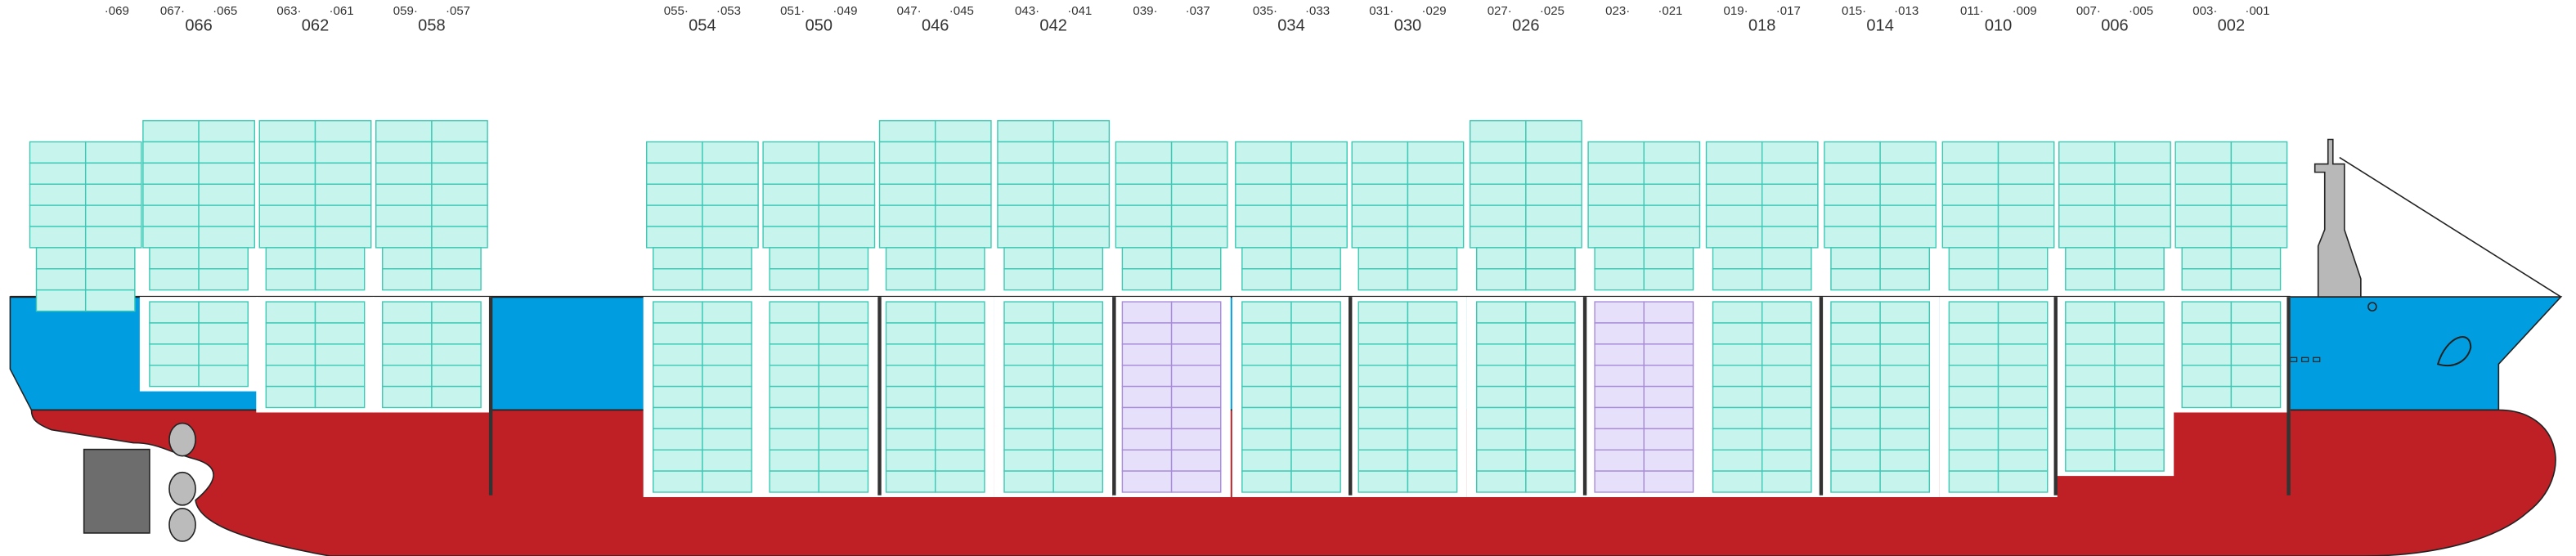  What do you see at coordinates (2305, 359) in the screenshot?
I see `port` at bounding box center [2305, 359].